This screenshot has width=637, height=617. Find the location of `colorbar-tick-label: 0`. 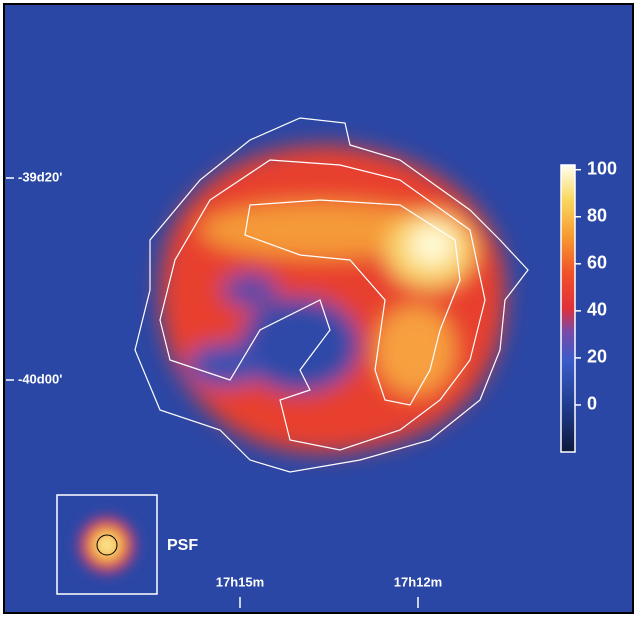

colorbar-tick-label: 0 is located at coordinates (592, 404).